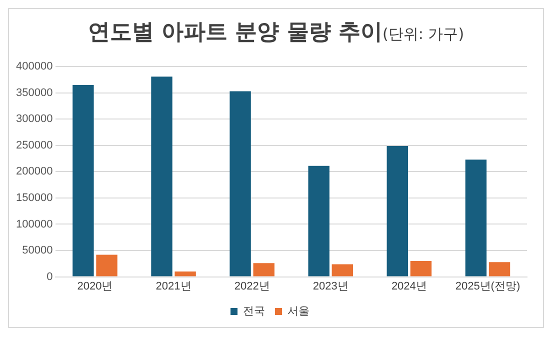  What do you see at coordinates (299, 312) in the screenshot?
I see `legend-label: 서울` at bounding box center [299, 312].